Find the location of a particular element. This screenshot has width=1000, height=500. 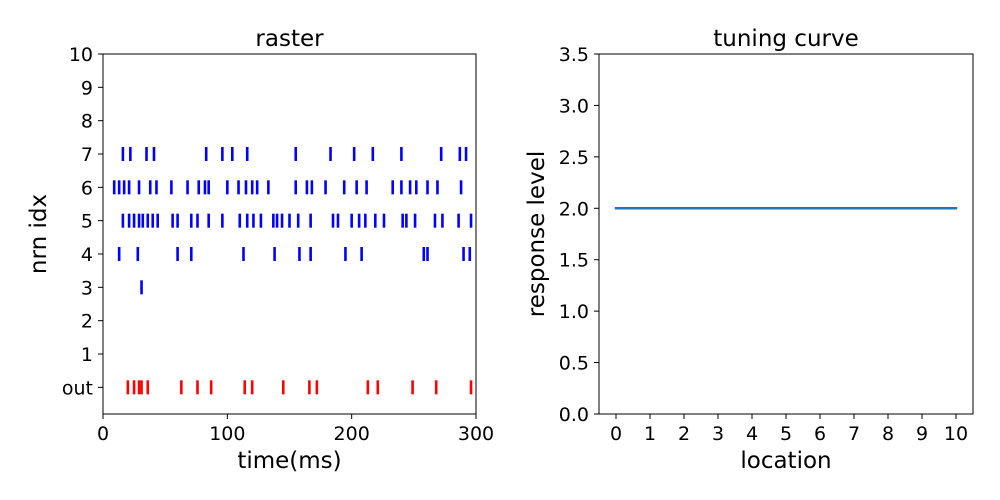

raster-x-tick-label: 200 is located at coordinates (352, 434).